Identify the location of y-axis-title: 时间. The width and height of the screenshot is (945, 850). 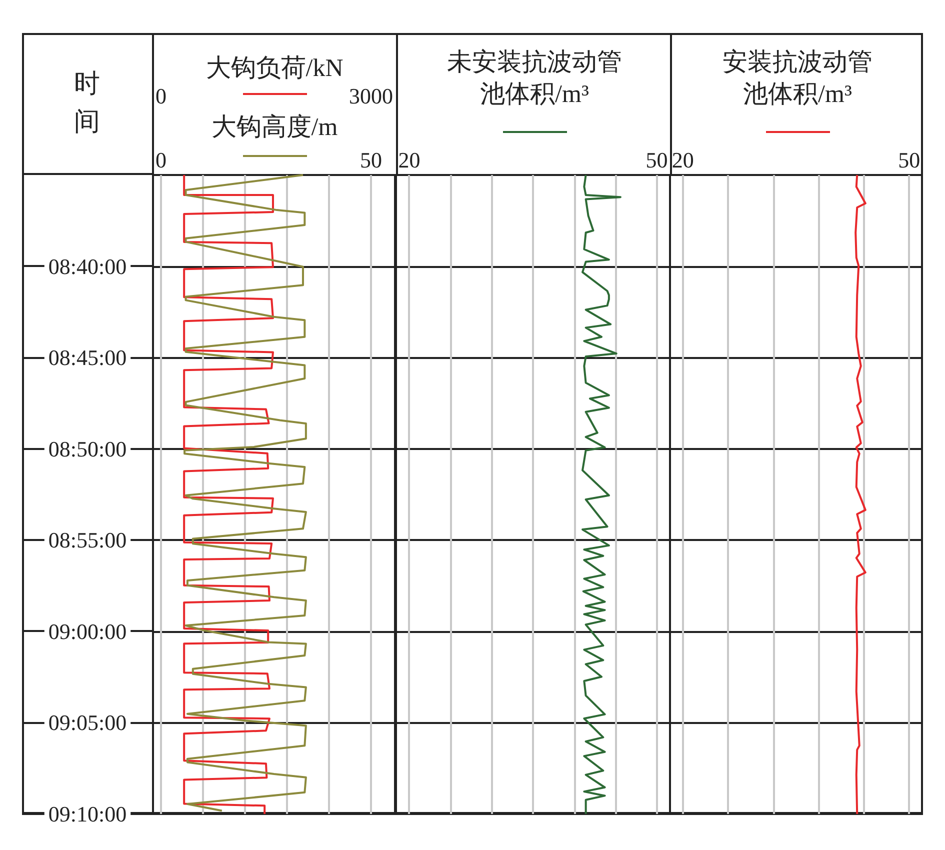
(87, 103).